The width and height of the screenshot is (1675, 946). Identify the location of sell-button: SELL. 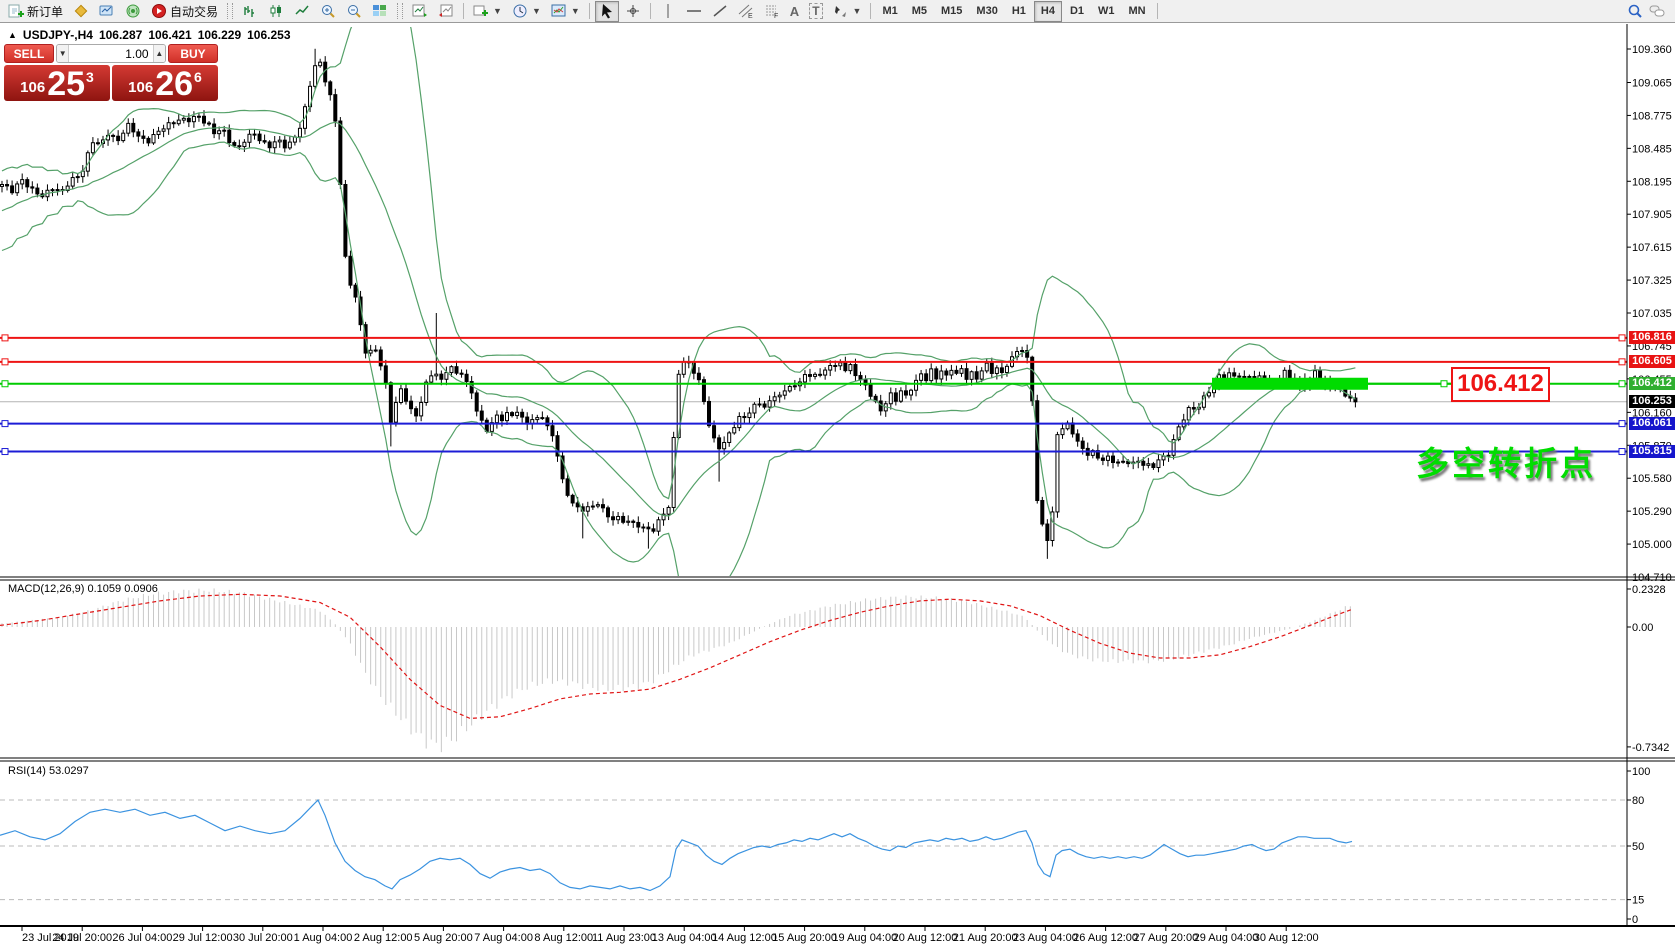
(29, 53).